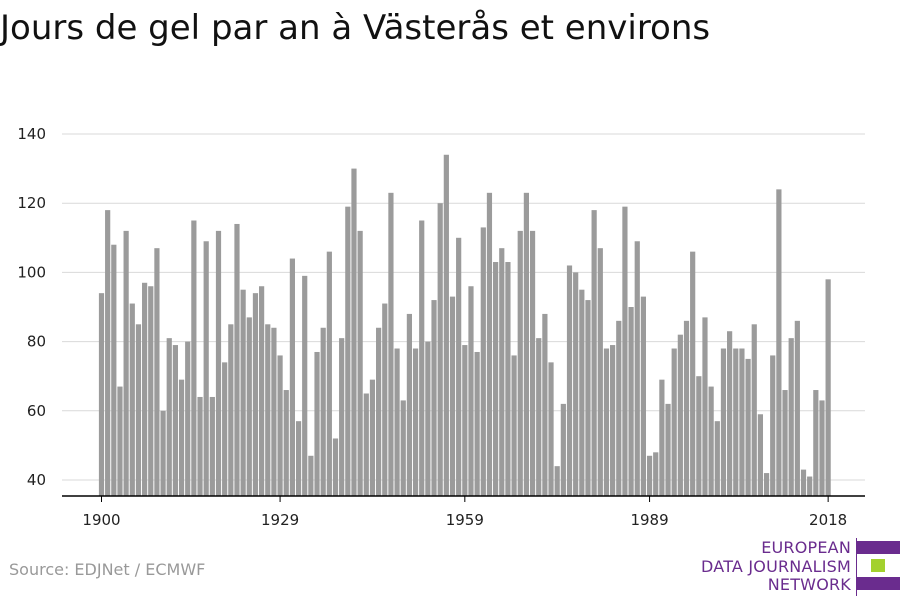 This screenshot has height=600, width=900. I want to click on y-axis: 40 60 80 100 120 140, so click(31, 307).